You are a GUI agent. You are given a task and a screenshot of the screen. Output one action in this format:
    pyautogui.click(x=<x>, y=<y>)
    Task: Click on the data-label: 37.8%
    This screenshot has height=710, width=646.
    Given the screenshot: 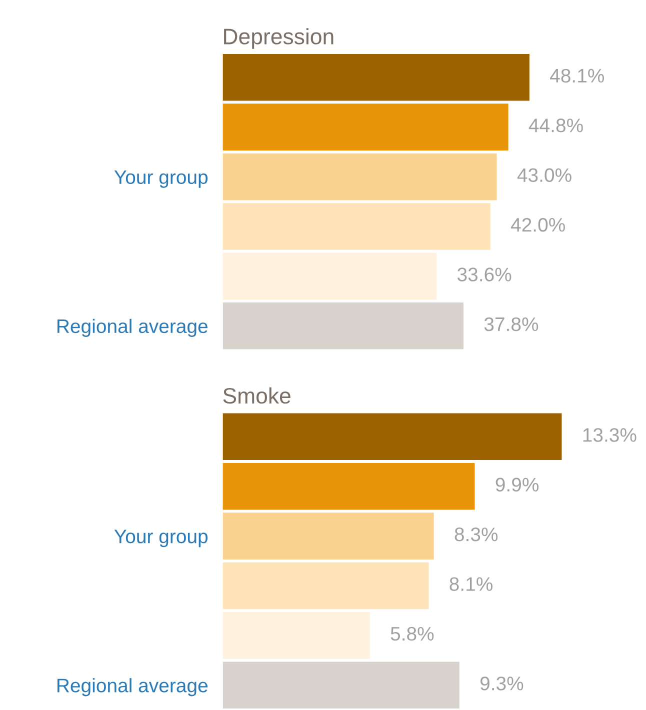 What is the action you would take?
    pyautogui.click(x=511, y=324)
    